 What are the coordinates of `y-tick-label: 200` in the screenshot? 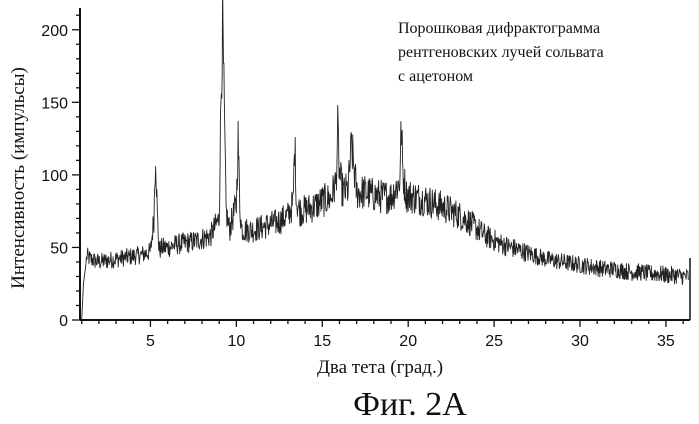 It's located at (54, 31).